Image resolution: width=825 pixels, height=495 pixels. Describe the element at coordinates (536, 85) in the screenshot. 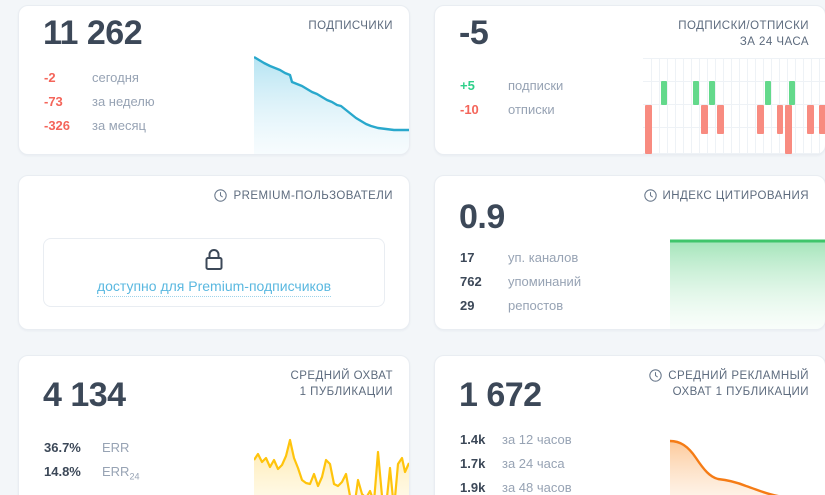

I see `stat-label: подписки` at that location.